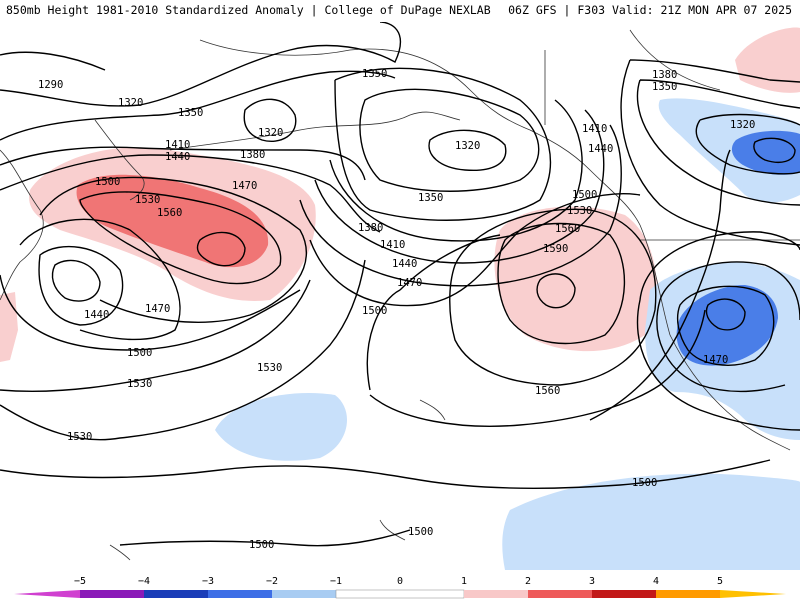 The image size is (800, 600). What do you see at coordinates (221, 249) in the screenshot?
I see `contour-1560-west` at bounding box center [221, 249].